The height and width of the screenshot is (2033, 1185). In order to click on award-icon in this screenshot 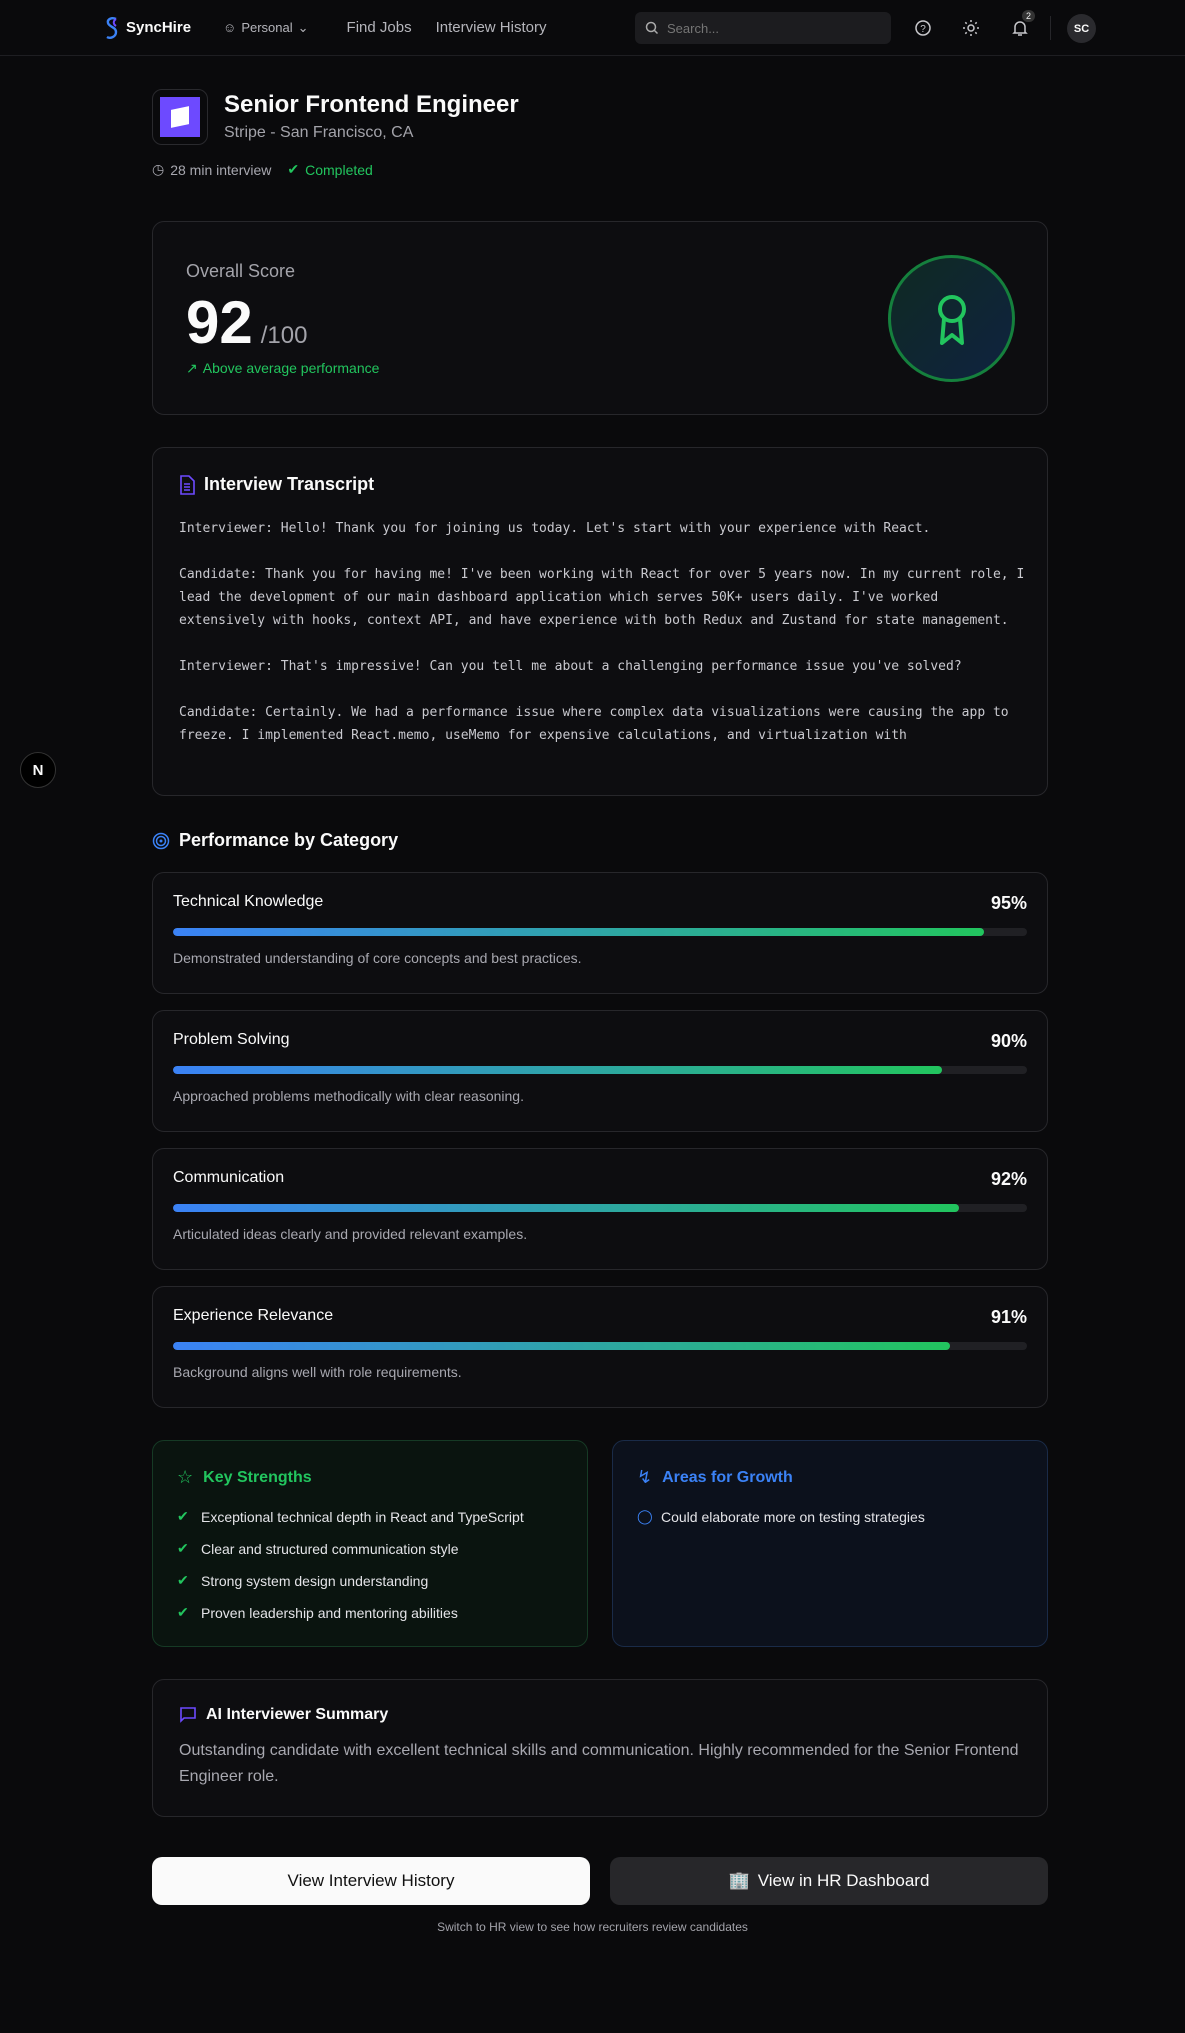, I will do `click(951, 319)`.